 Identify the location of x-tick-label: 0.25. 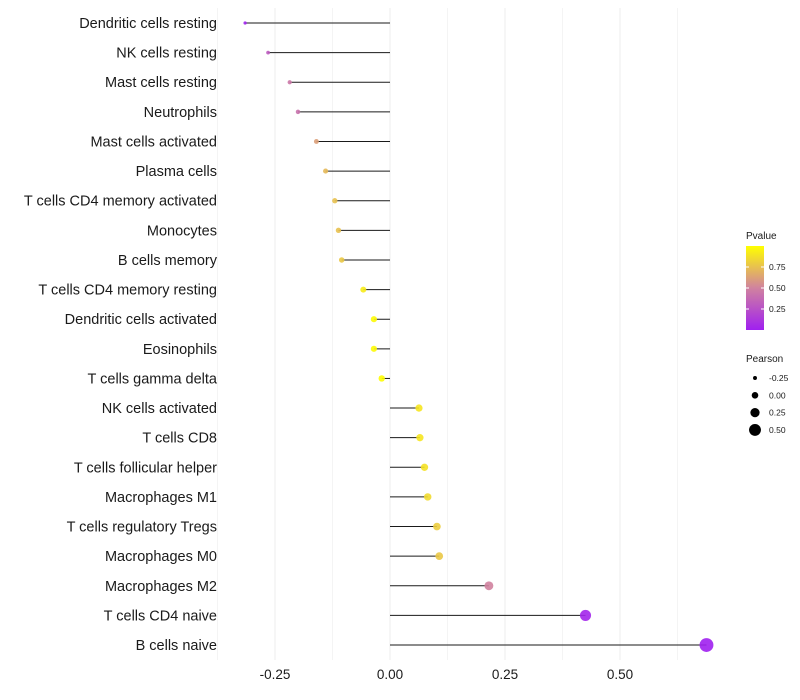
(505, 674).